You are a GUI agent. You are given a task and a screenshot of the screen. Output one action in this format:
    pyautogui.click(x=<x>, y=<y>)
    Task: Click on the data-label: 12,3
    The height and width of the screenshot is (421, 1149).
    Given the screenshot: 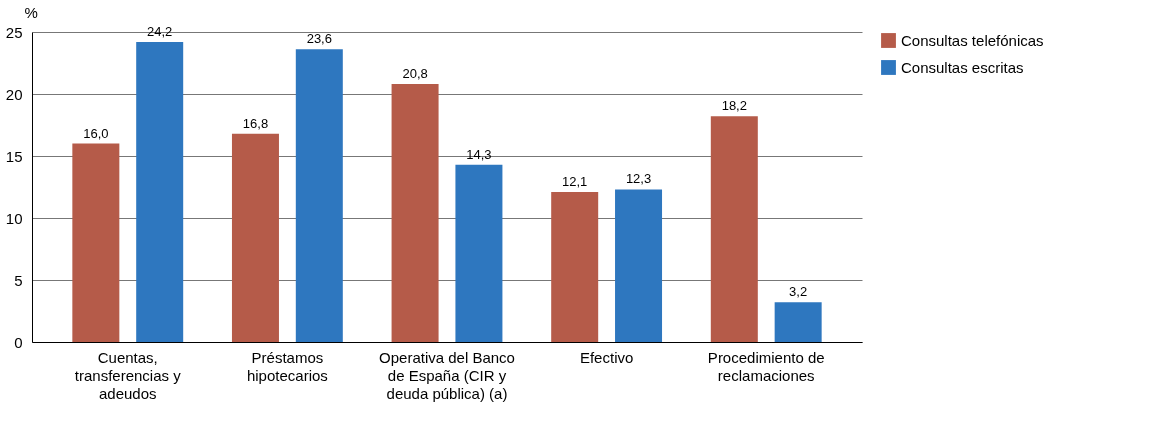 What is the action you would take?
    pyautogui.click(x=638, y=179)
    